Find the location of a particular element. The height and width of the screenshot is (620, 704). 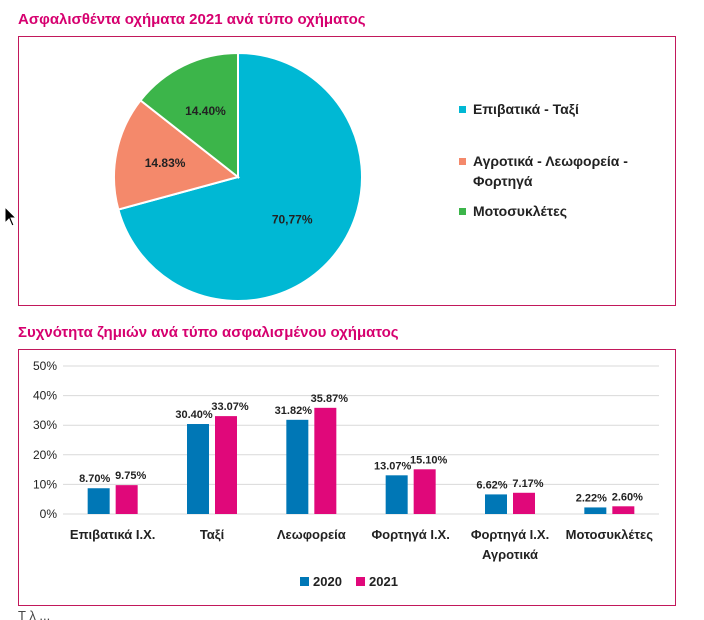

bar-data-label: 31.82% is located at coordinates (294, 411).